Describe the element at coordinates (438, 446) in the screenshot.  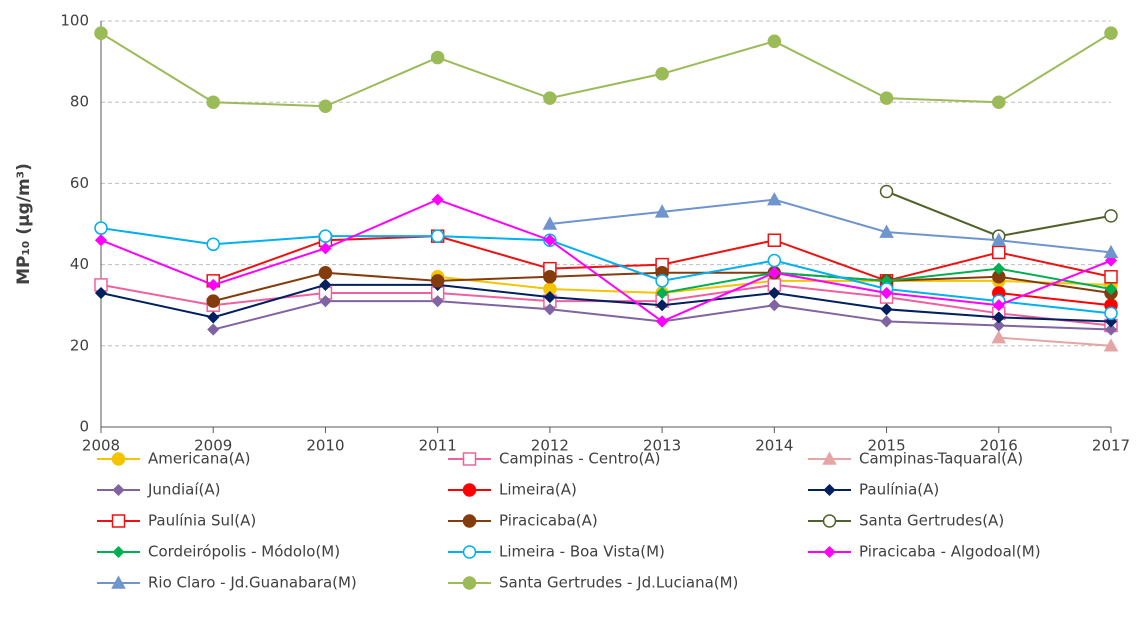
I see `x-tick-label: 2011` at that location.